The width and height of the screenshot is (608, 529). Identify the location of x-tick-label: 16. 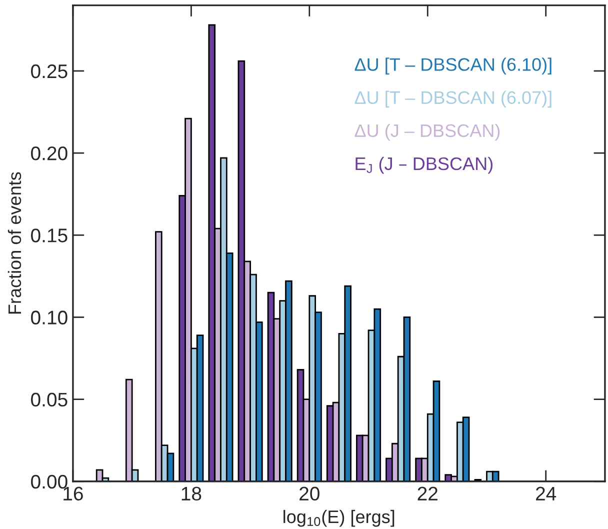
(73, 493).